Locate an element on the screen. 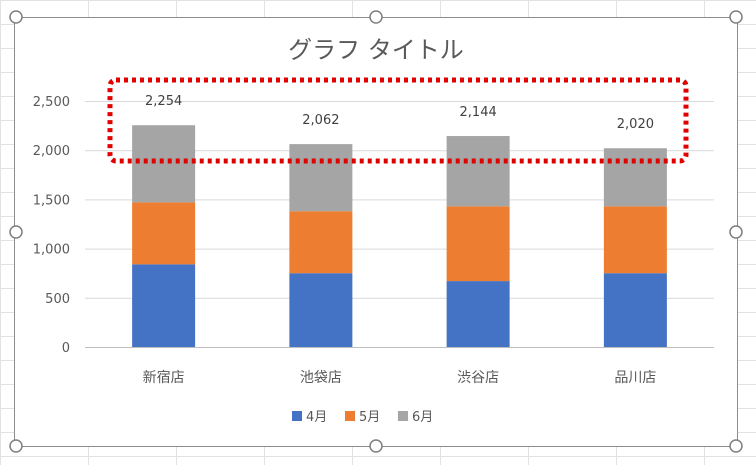 This screenshot has width=756, height=465. x-axis-category-labels: 新宿店 池袋店 渋谷店 品川店 is located at coordinates (400, 377).